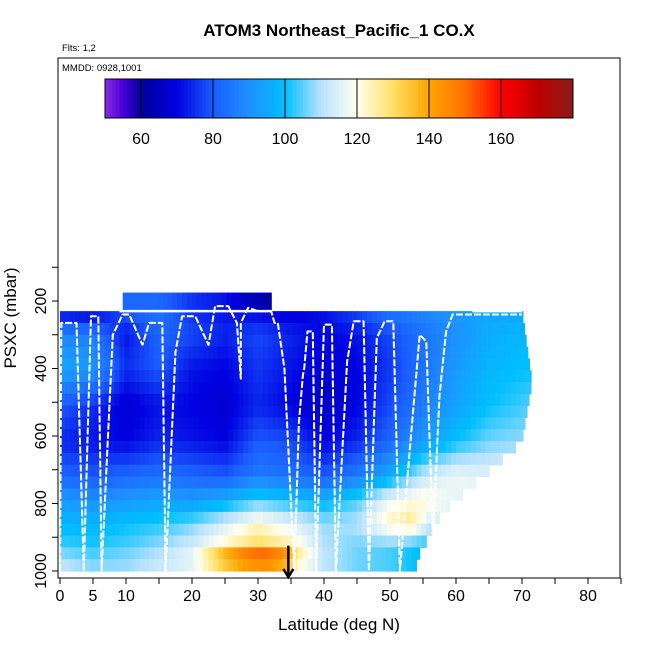  What do you see at coordinates (179, 98) in the screenshot?
I see `colorbar-swatch` at bounding box center [179, 98].